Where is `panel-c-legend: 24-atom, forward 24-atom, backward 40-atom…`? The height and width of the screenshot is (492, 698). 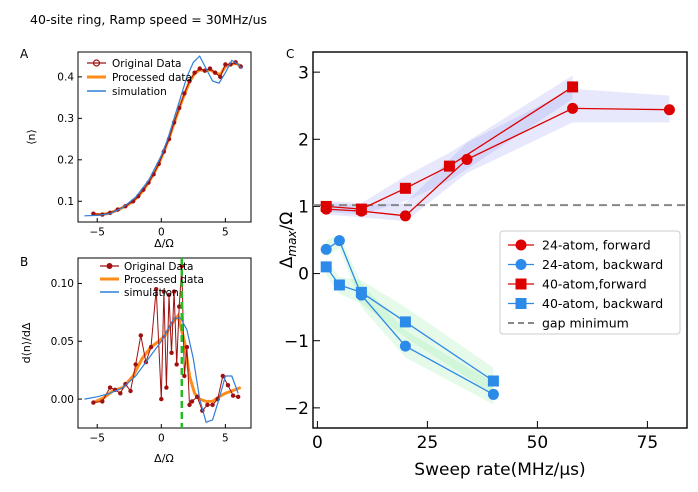
panel-c-legend: 24-atom, forward 24-atom, backward 40-atom… is located at coordinates (590, 282).